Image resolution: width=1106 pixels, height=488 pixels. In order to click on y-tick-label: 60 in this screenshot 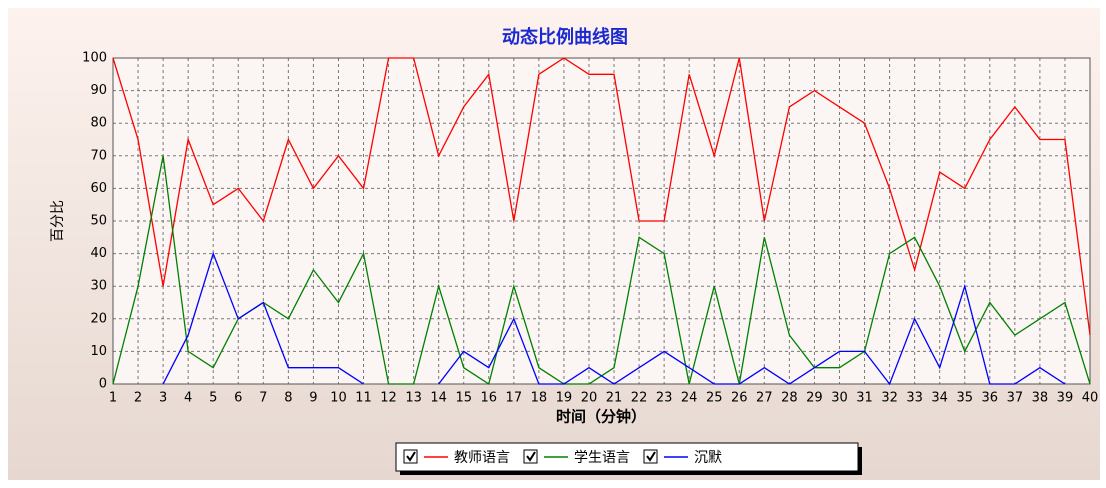, I will do `click(98, 188)`.